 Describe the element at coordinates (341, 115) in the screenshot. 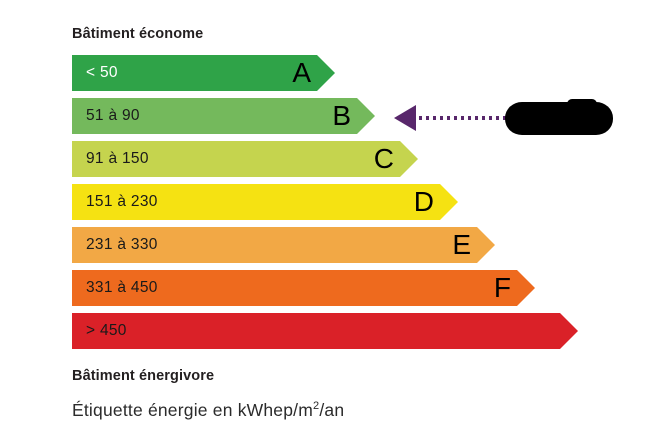

I see `bar-class-letter: B` at that location.